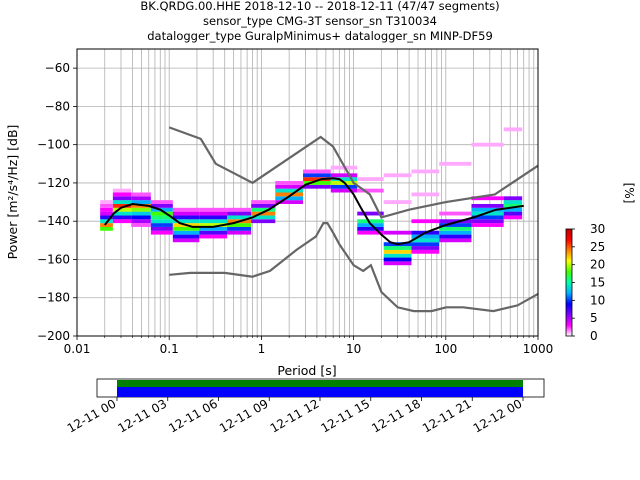  Describe the element at coordinates (594, 318) in the screenshot. I see `colorbar-tick-label: 5` at that location.